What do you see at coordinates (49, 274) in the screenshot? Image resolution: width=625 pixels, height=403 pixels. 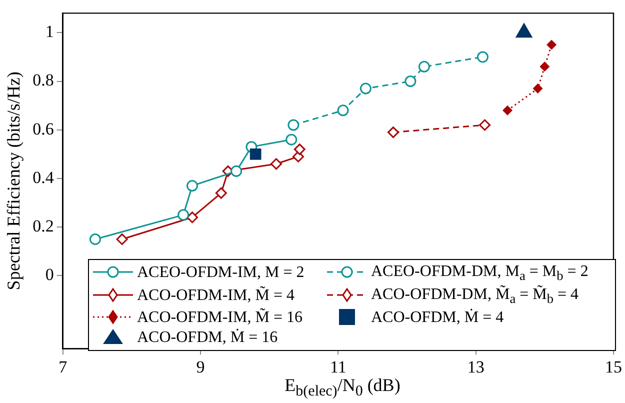 I see `y-tick-label: 0` at bounding box center [49, 274].